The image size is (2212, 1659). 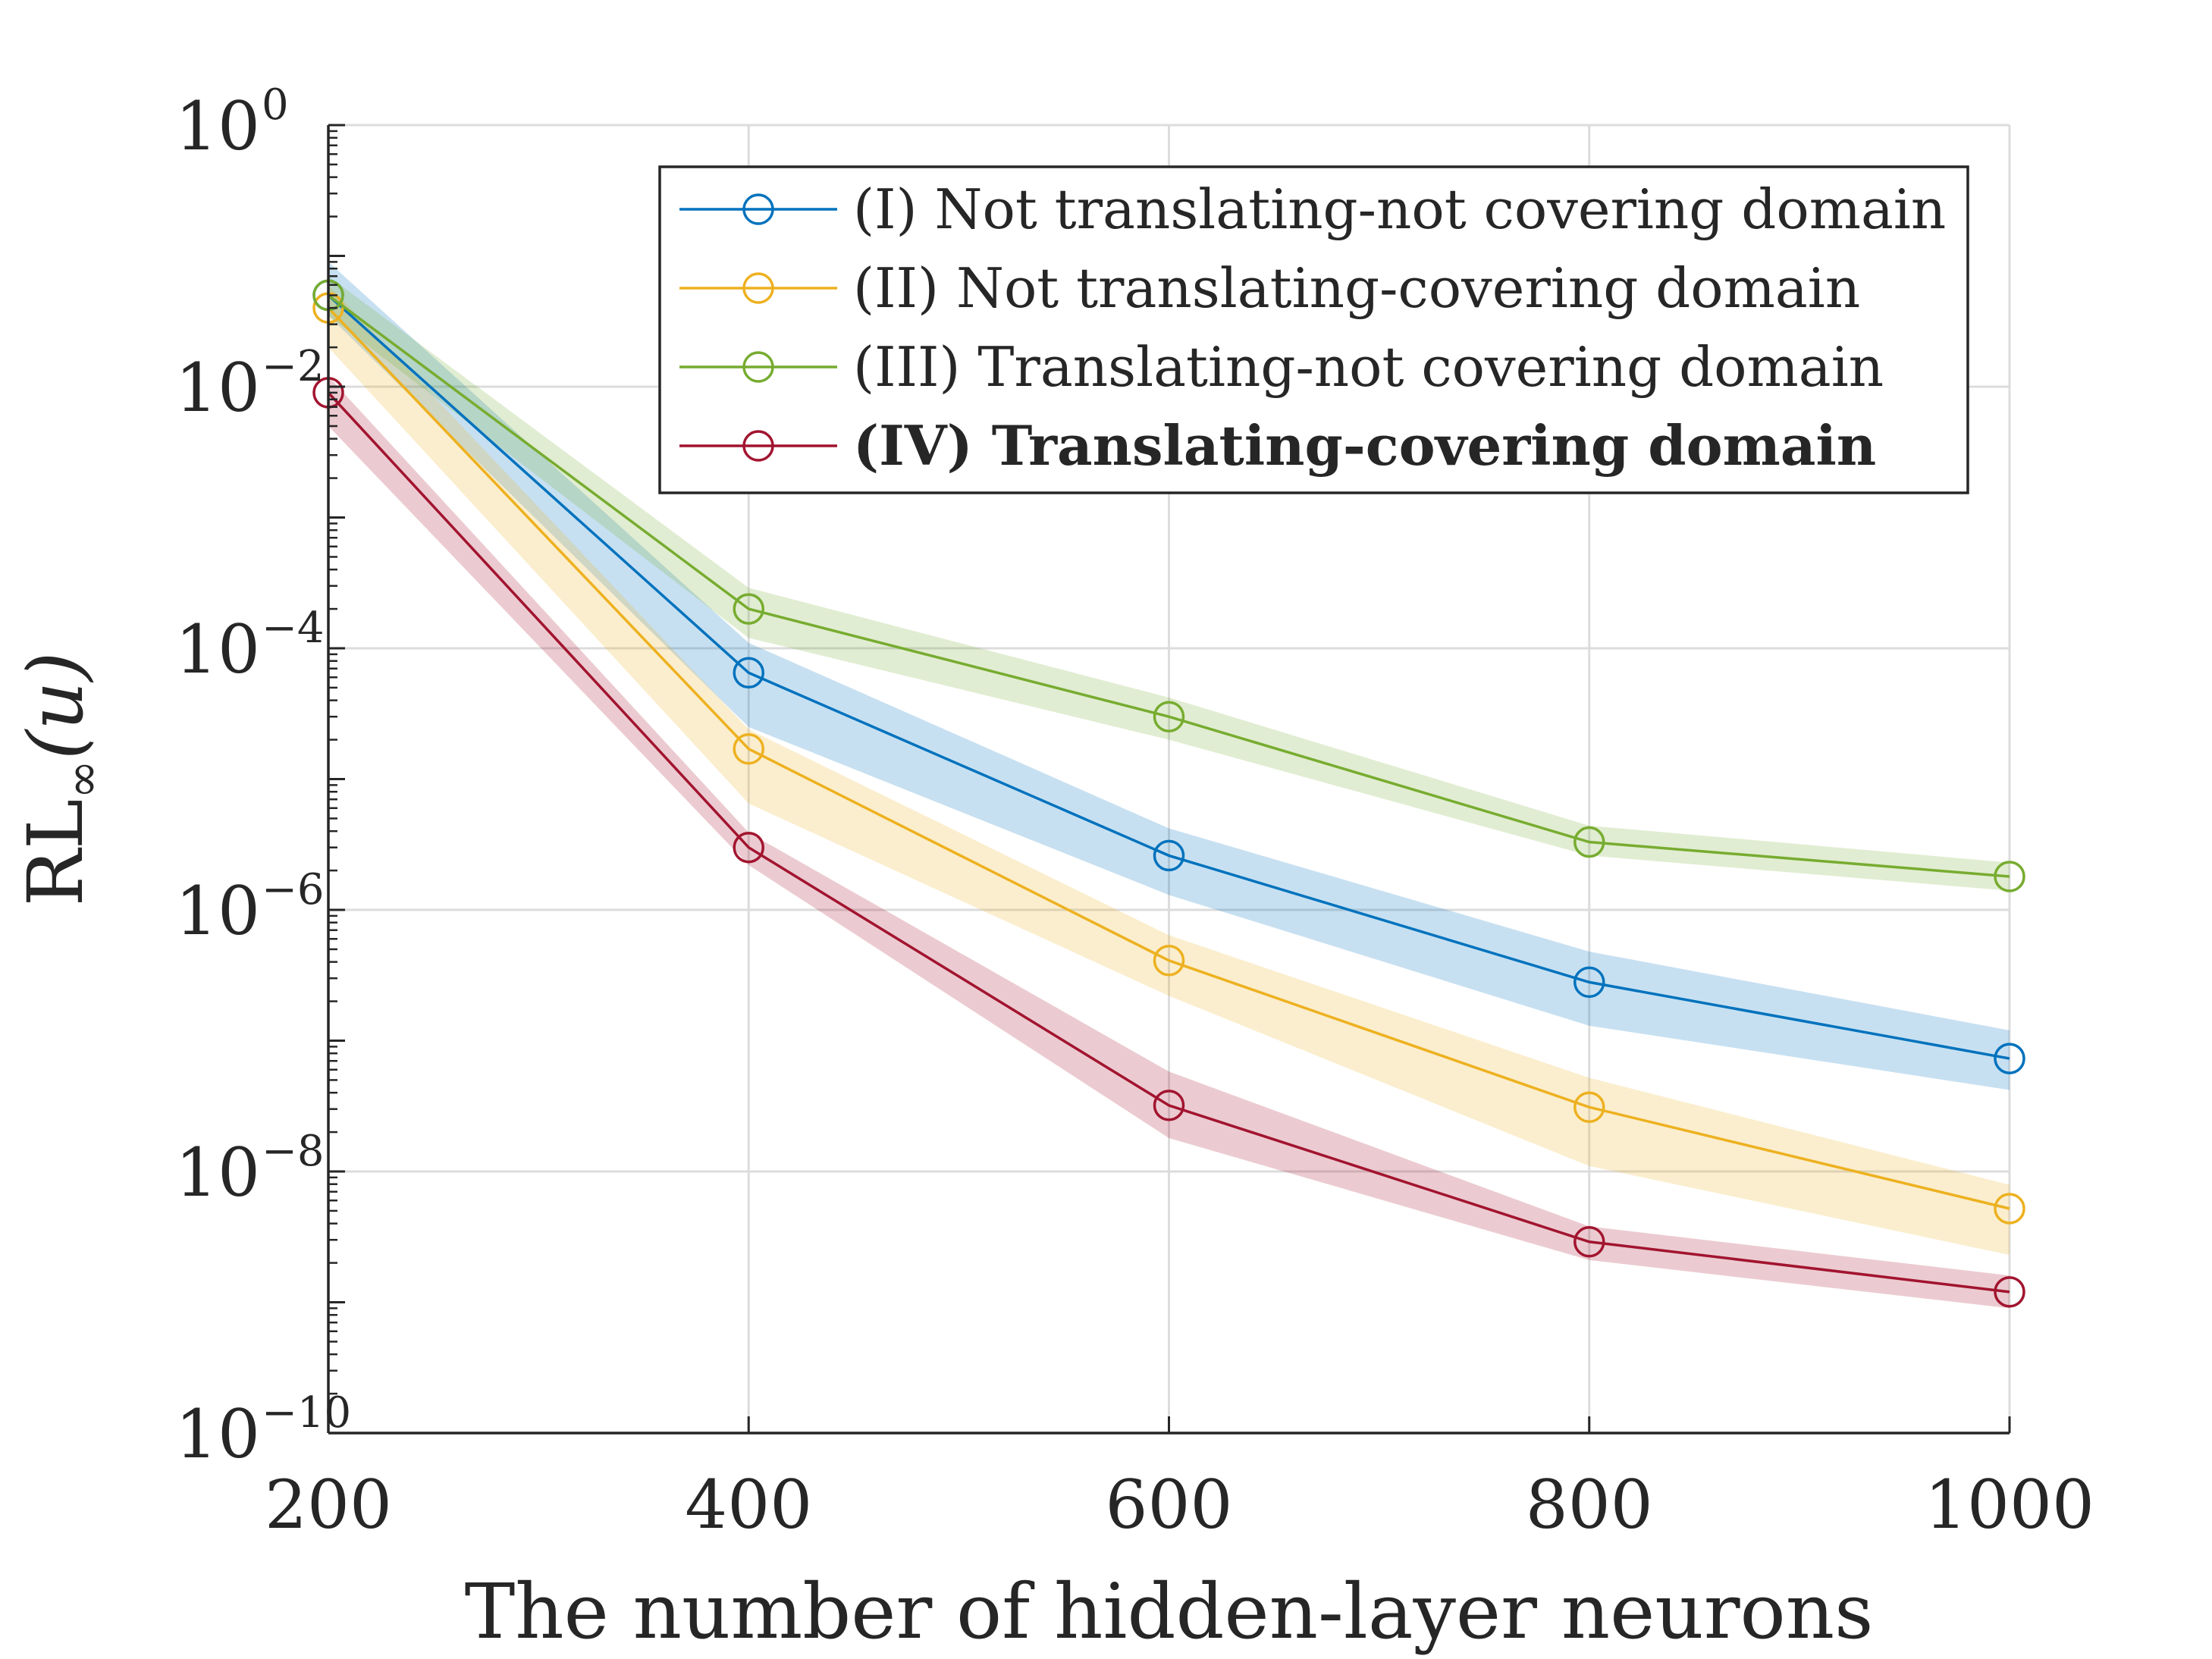 What do you see at coordinates (293, 628) in the screenshot?
I see `y-tick-label-exponent: −4` at bounding box center [293, 628].